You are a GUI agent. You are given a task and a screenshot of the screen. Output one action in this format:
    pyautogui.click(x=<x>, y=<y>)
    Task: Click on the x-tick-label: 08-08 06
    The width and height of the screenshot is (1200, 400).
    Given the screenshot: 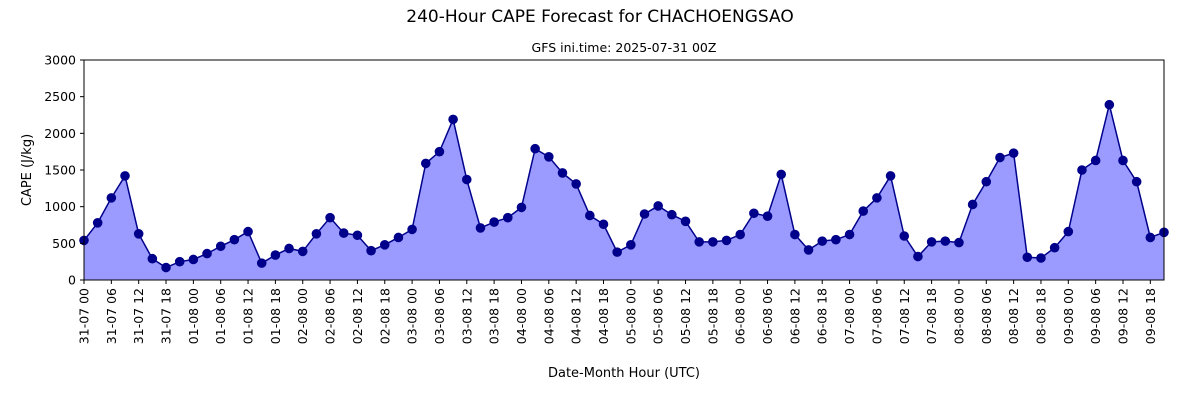 What is the action you would take?
    pyautogui.click(x=986, y=316)
    